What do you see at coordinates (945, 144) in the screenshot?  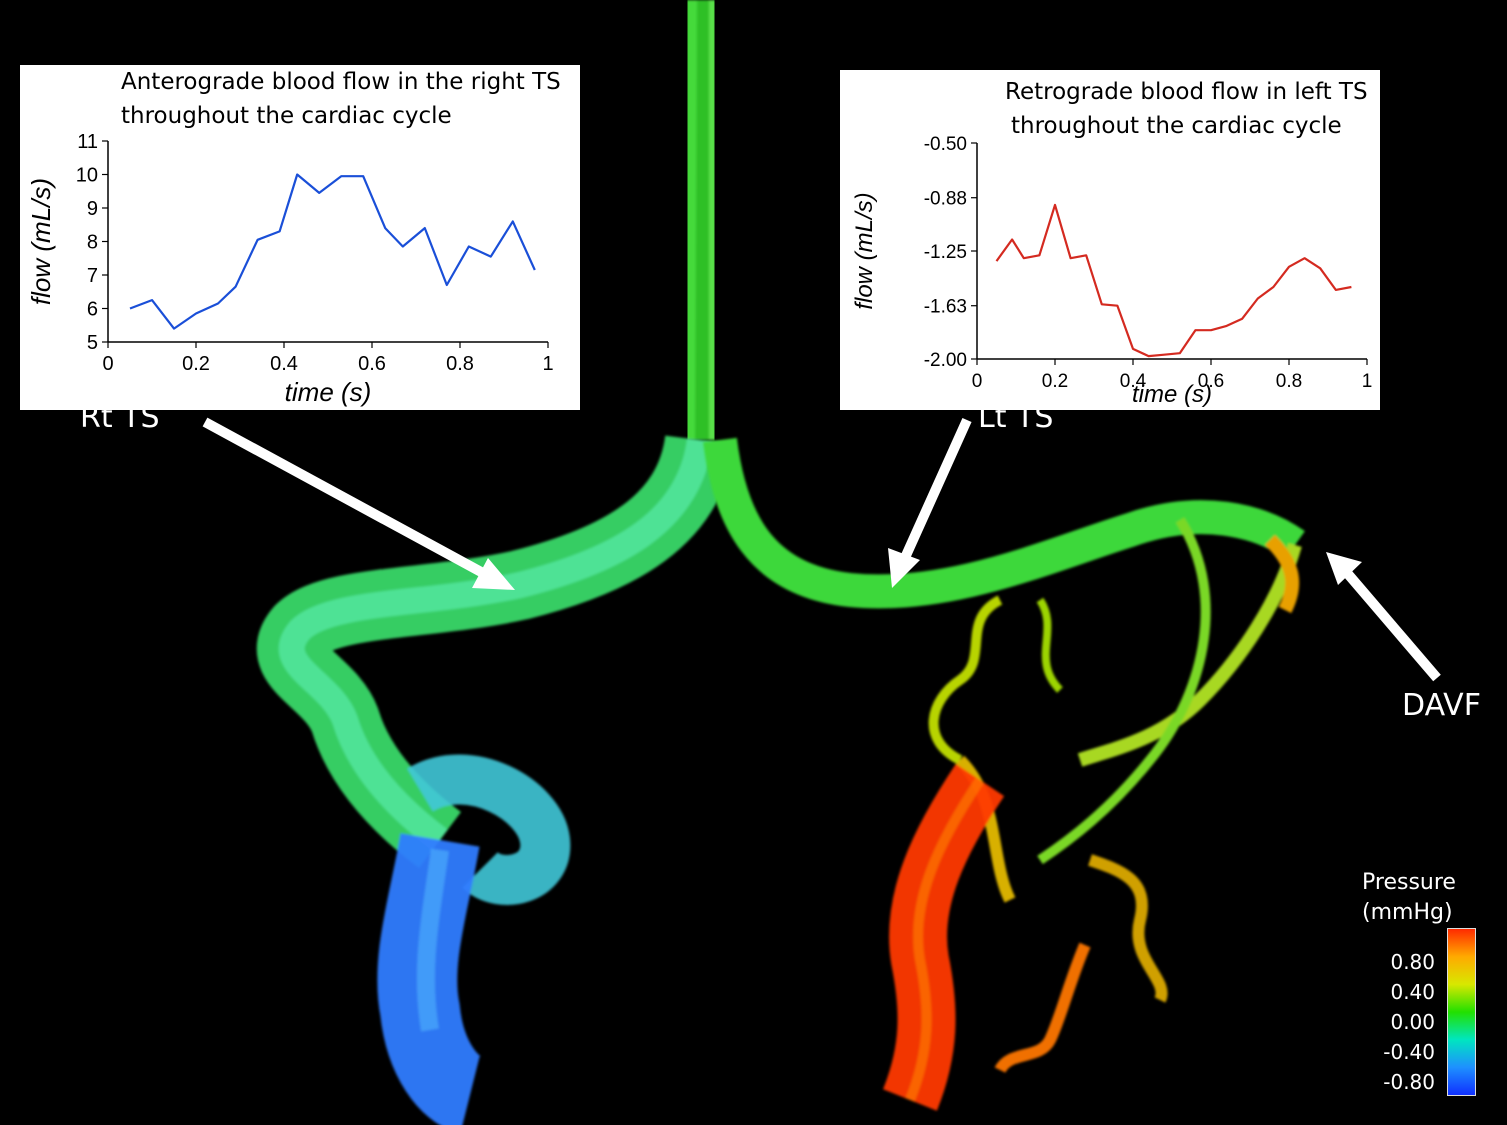 I see `y-tick-label: -0.50` at bounding box center [945, 144].